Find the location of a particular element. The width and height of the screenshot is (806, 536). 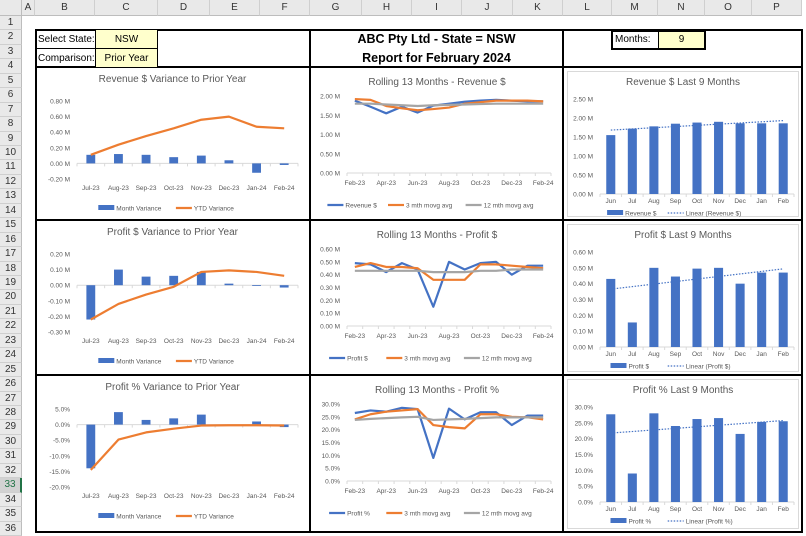

row-header-22: 22 is located at coordinates (11, 326).